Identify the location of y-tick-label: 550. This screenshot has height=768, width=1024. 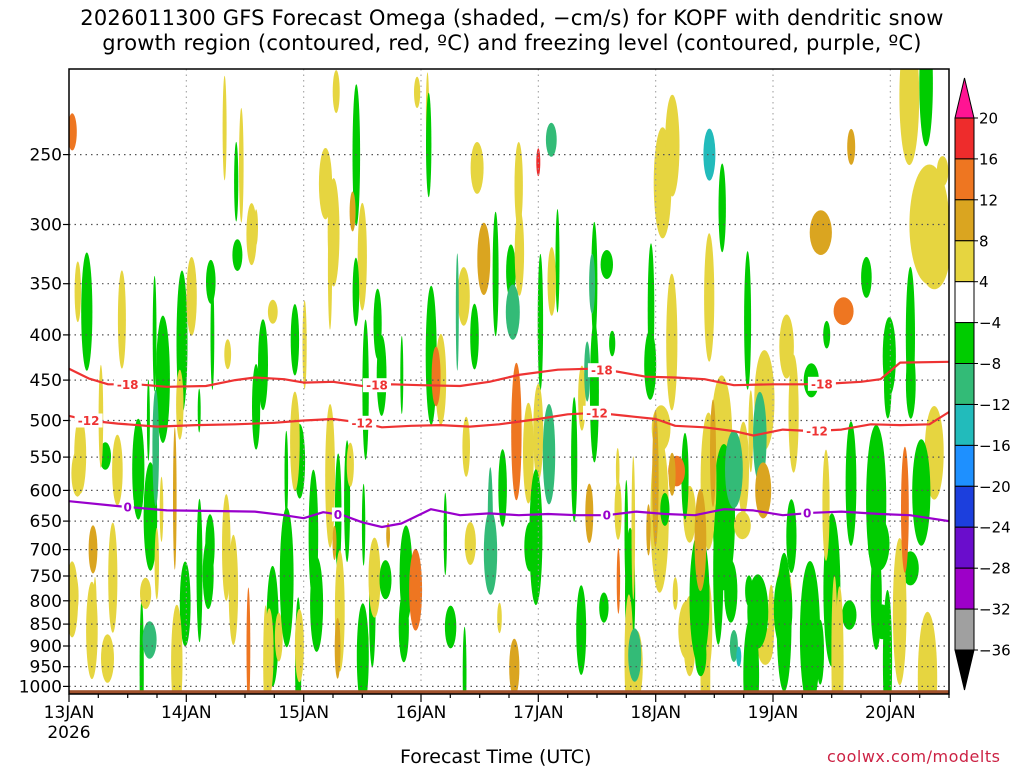
(46, 458).